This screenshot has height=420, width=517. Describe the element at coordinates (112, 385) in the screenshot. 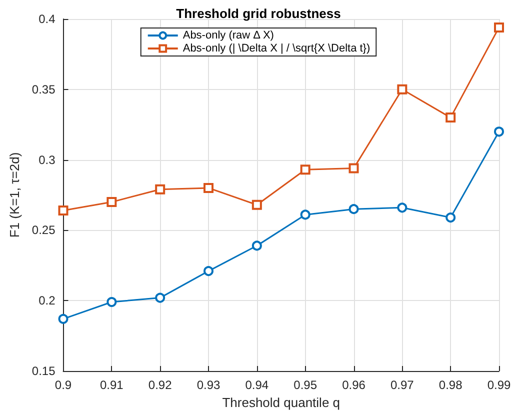

I see `x-tick-label: 0.91` at that location.